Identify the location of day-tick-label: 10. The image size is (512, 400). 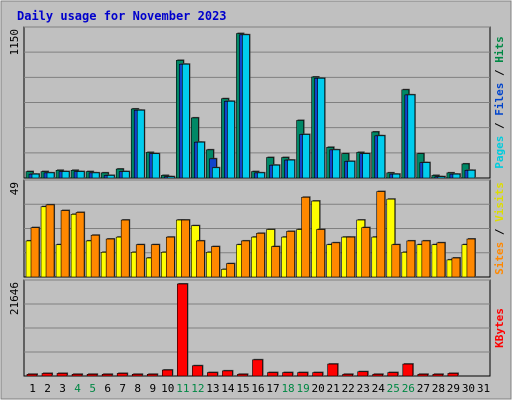
(167, 388).